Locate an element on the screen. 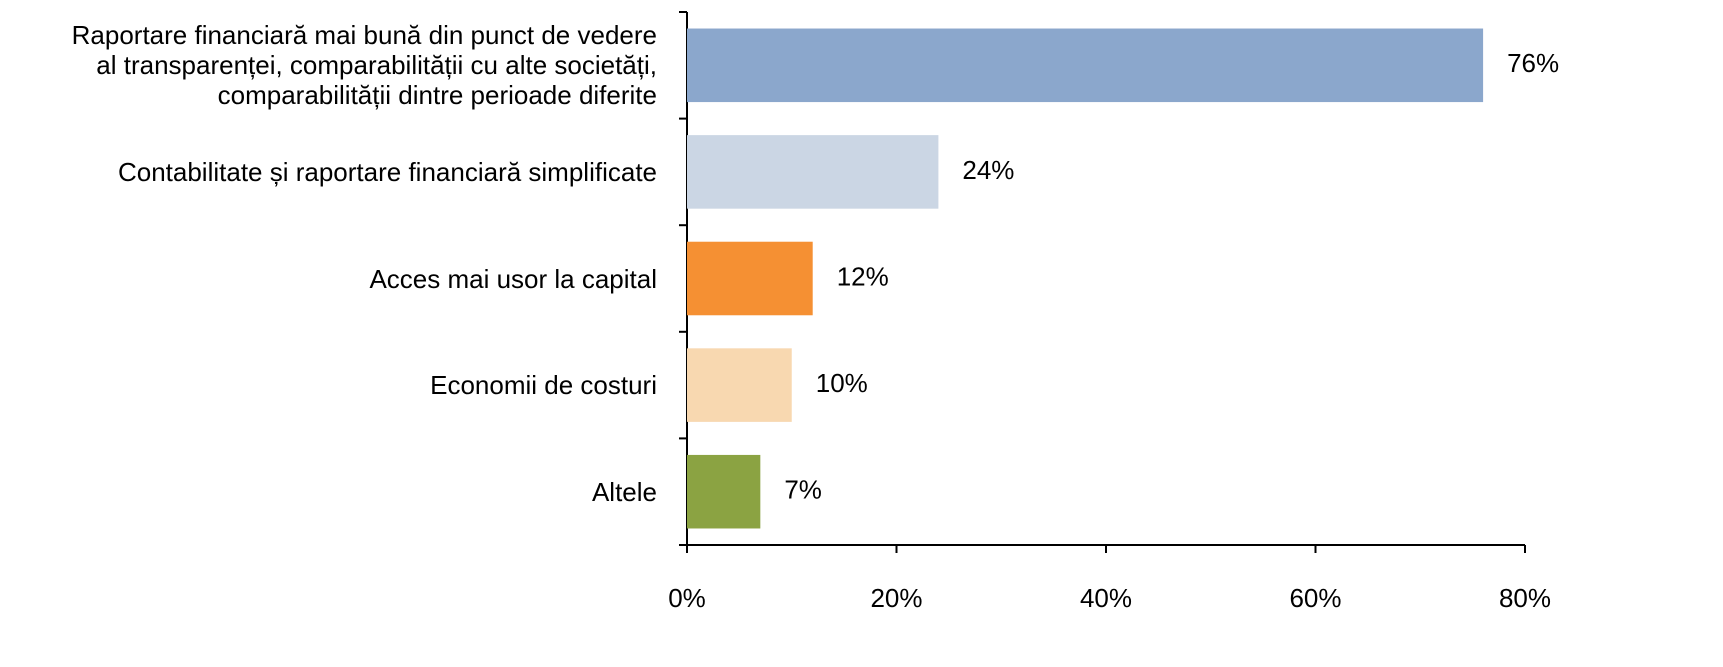 The image size is (1723, 667). x-tick-label: 20% is located at coordinates (896, 598).